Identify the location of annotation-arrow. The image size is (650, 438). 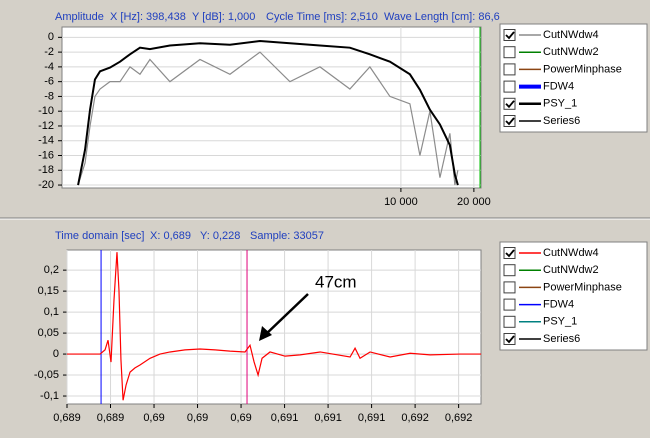
(286, 315).